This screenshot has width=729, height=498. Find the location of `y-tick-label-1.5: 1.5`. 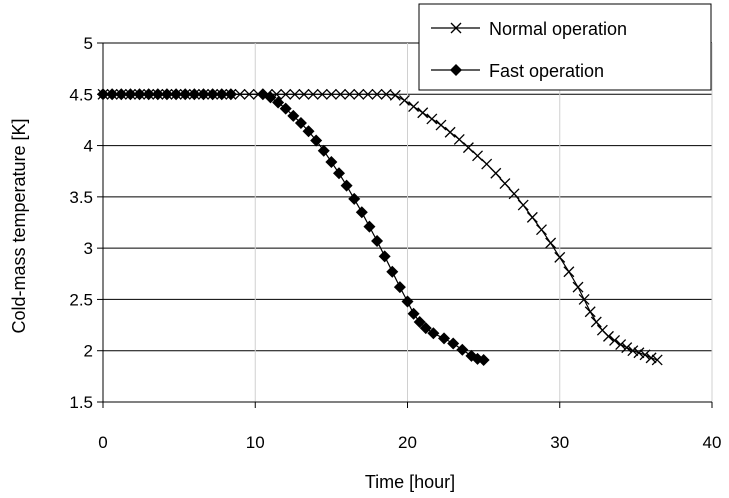

y-tick-label-1.5: 1.5 is located at coordinates (81, 402).